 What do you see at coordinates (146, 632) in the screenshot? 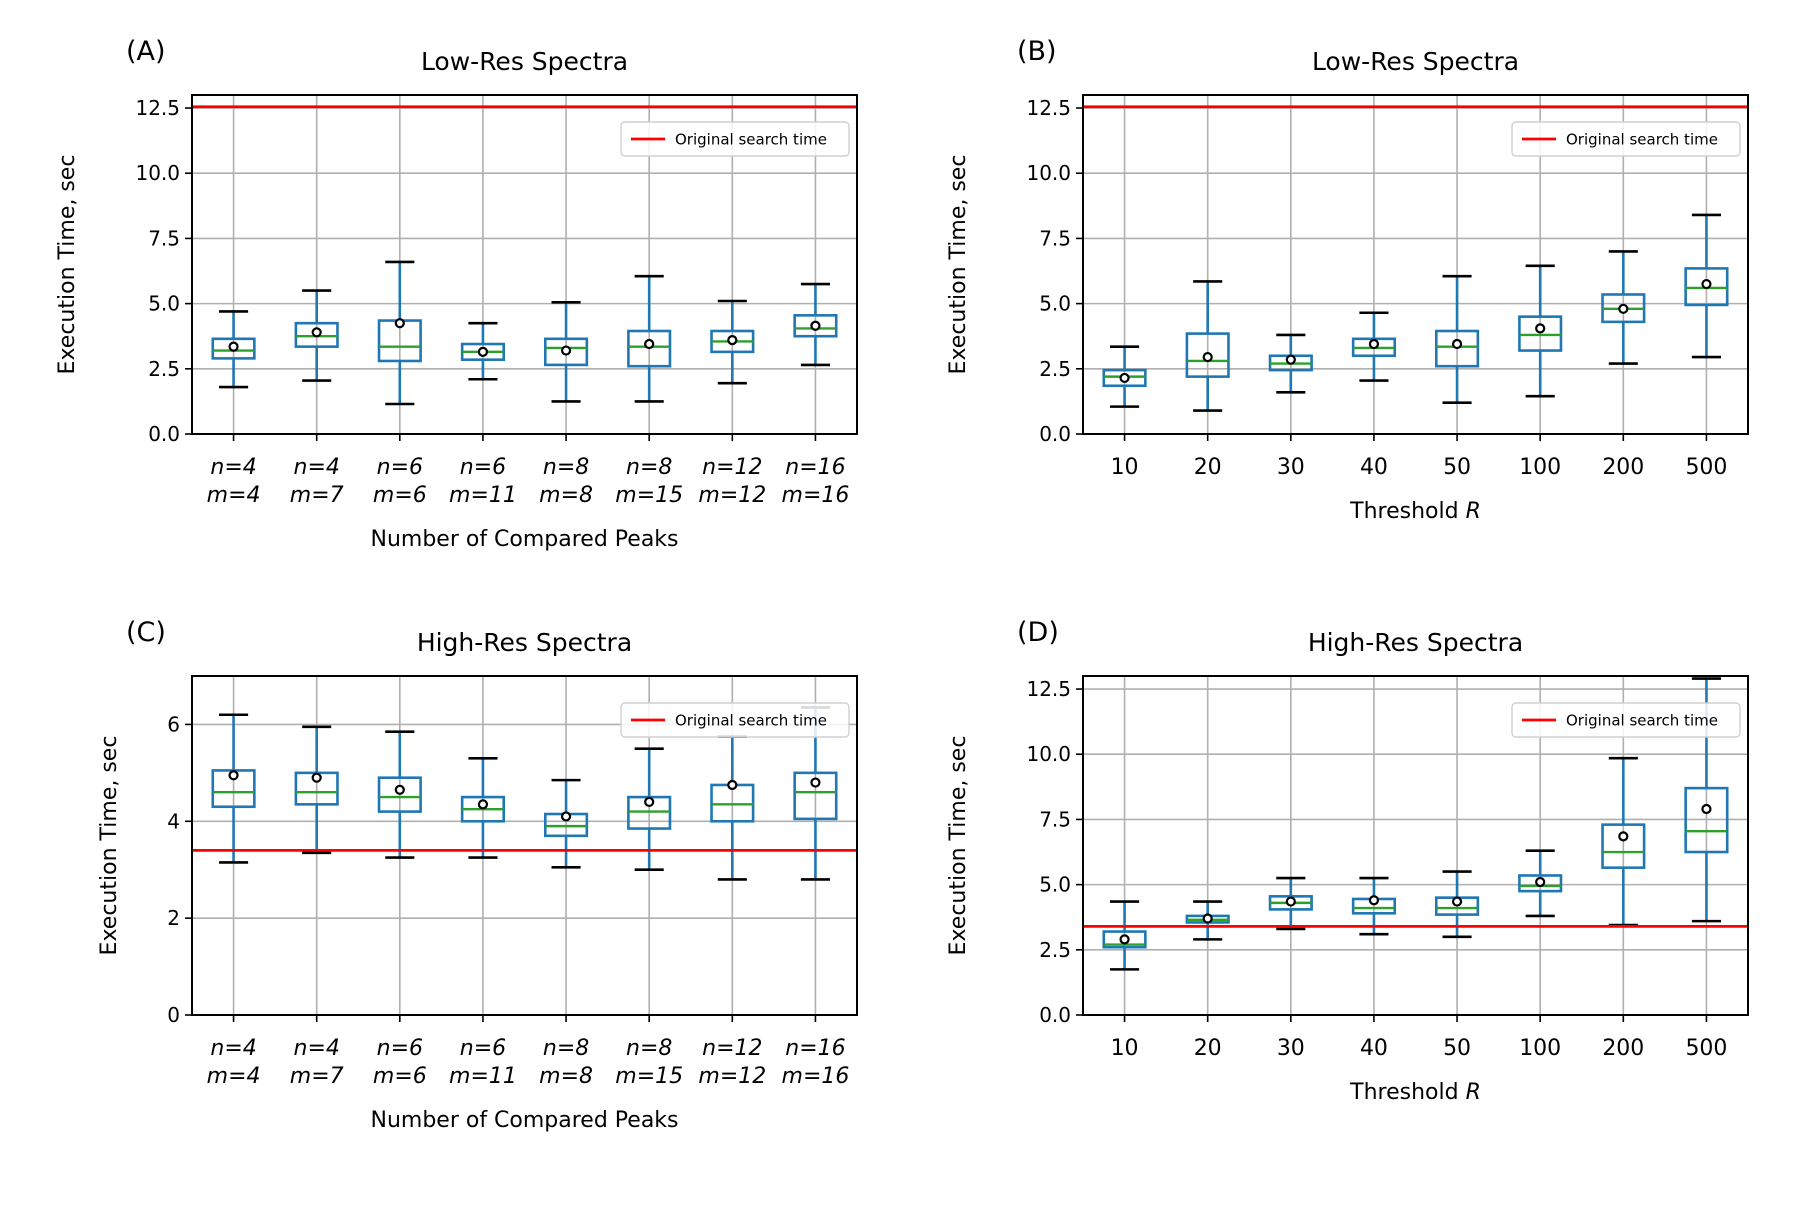
I see `panel-label: (C)` at bounding box center [146, 632].